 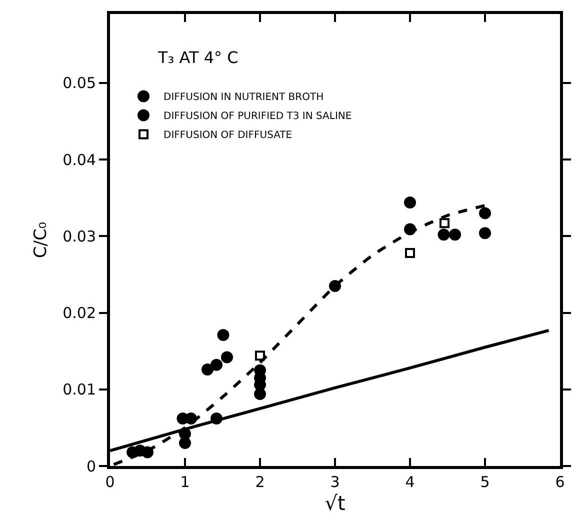 I want to click on y-tick-label: 0.04, so click(x=79, y=159).